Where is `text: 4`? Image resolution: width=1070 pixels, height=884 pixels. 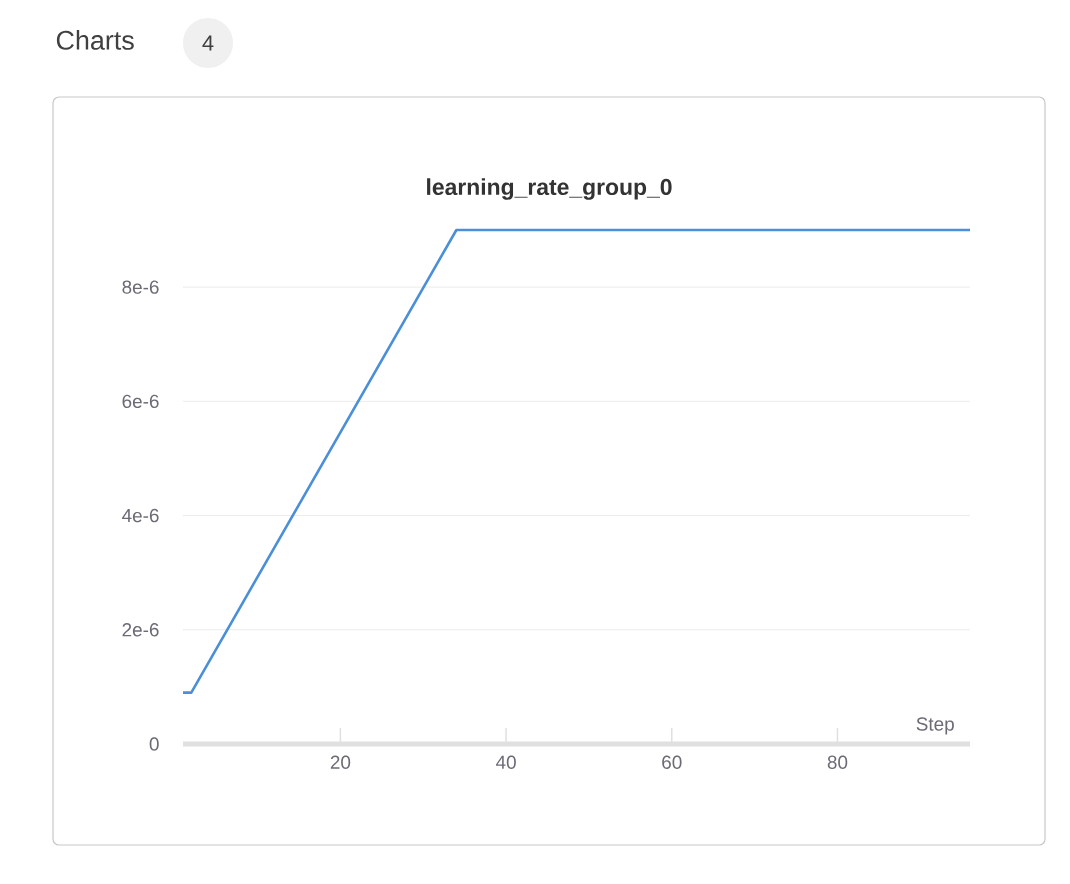 text: 4 is located at coordinates (208, 43).